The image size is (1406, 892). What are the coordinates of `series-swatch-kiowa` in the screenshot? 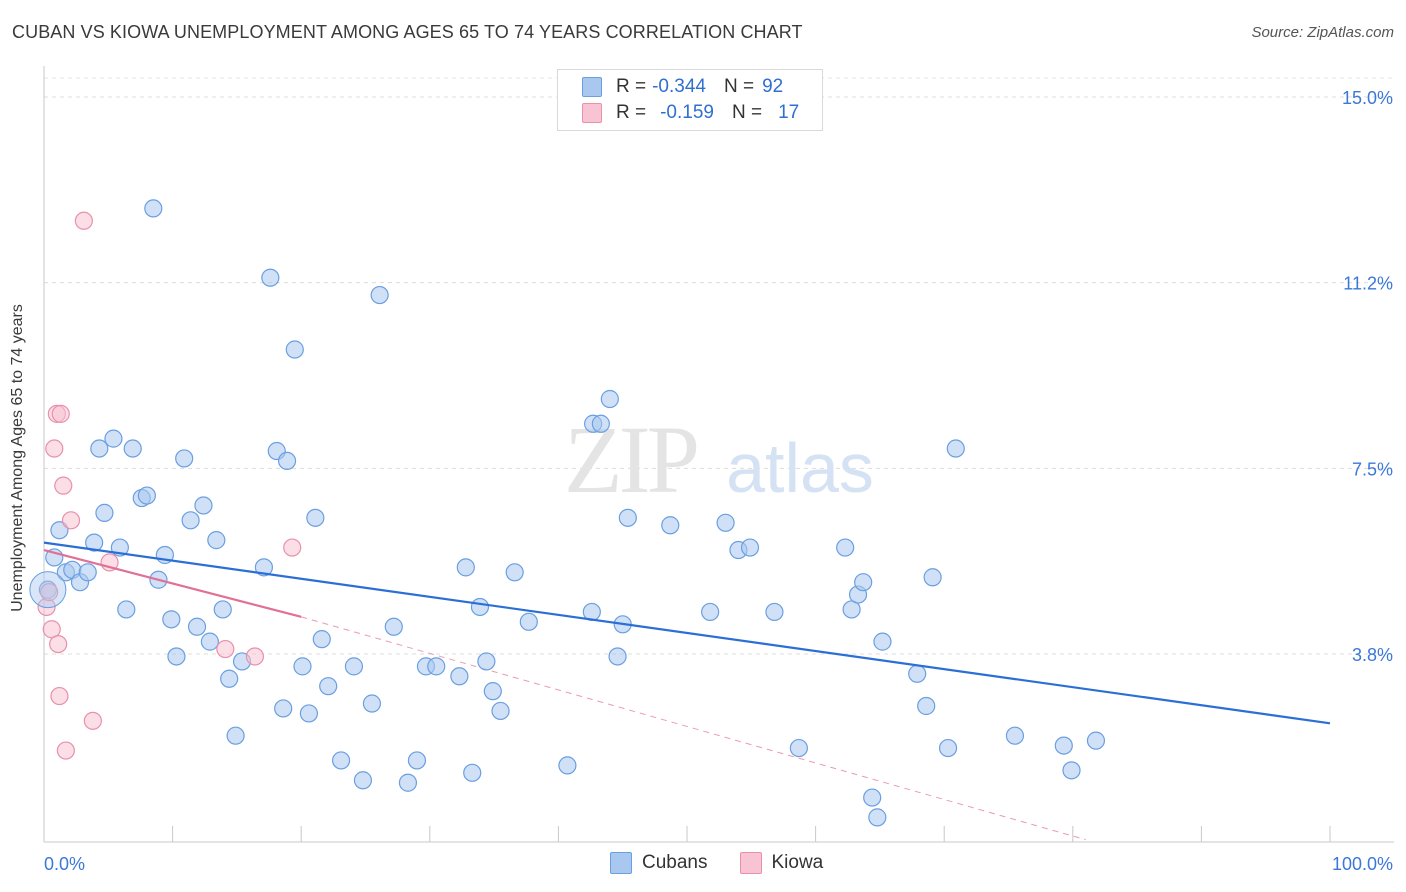 It's located at (750, 863).